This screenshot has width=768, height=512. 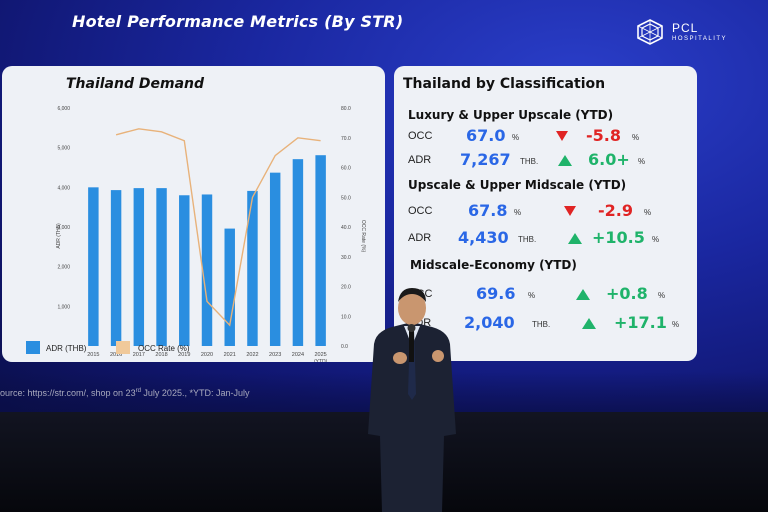 I want to click on y-left-tick-label: 1,000, so click(x=63, y=307).